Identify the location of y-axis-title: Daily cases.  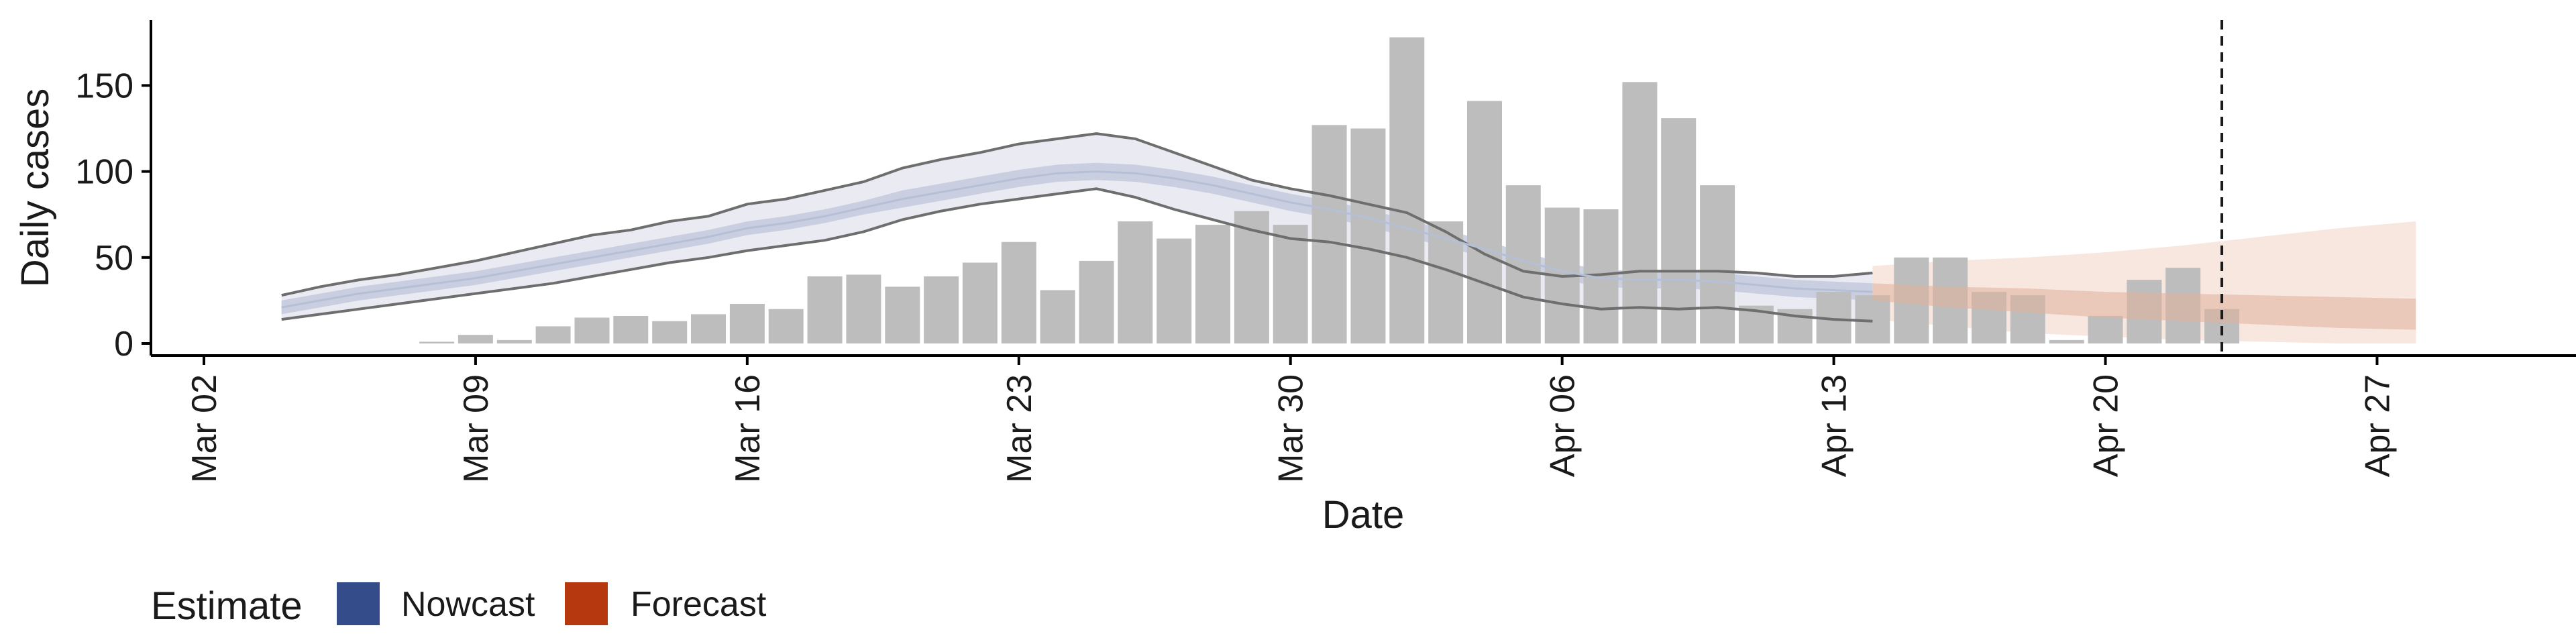
(35, 188).